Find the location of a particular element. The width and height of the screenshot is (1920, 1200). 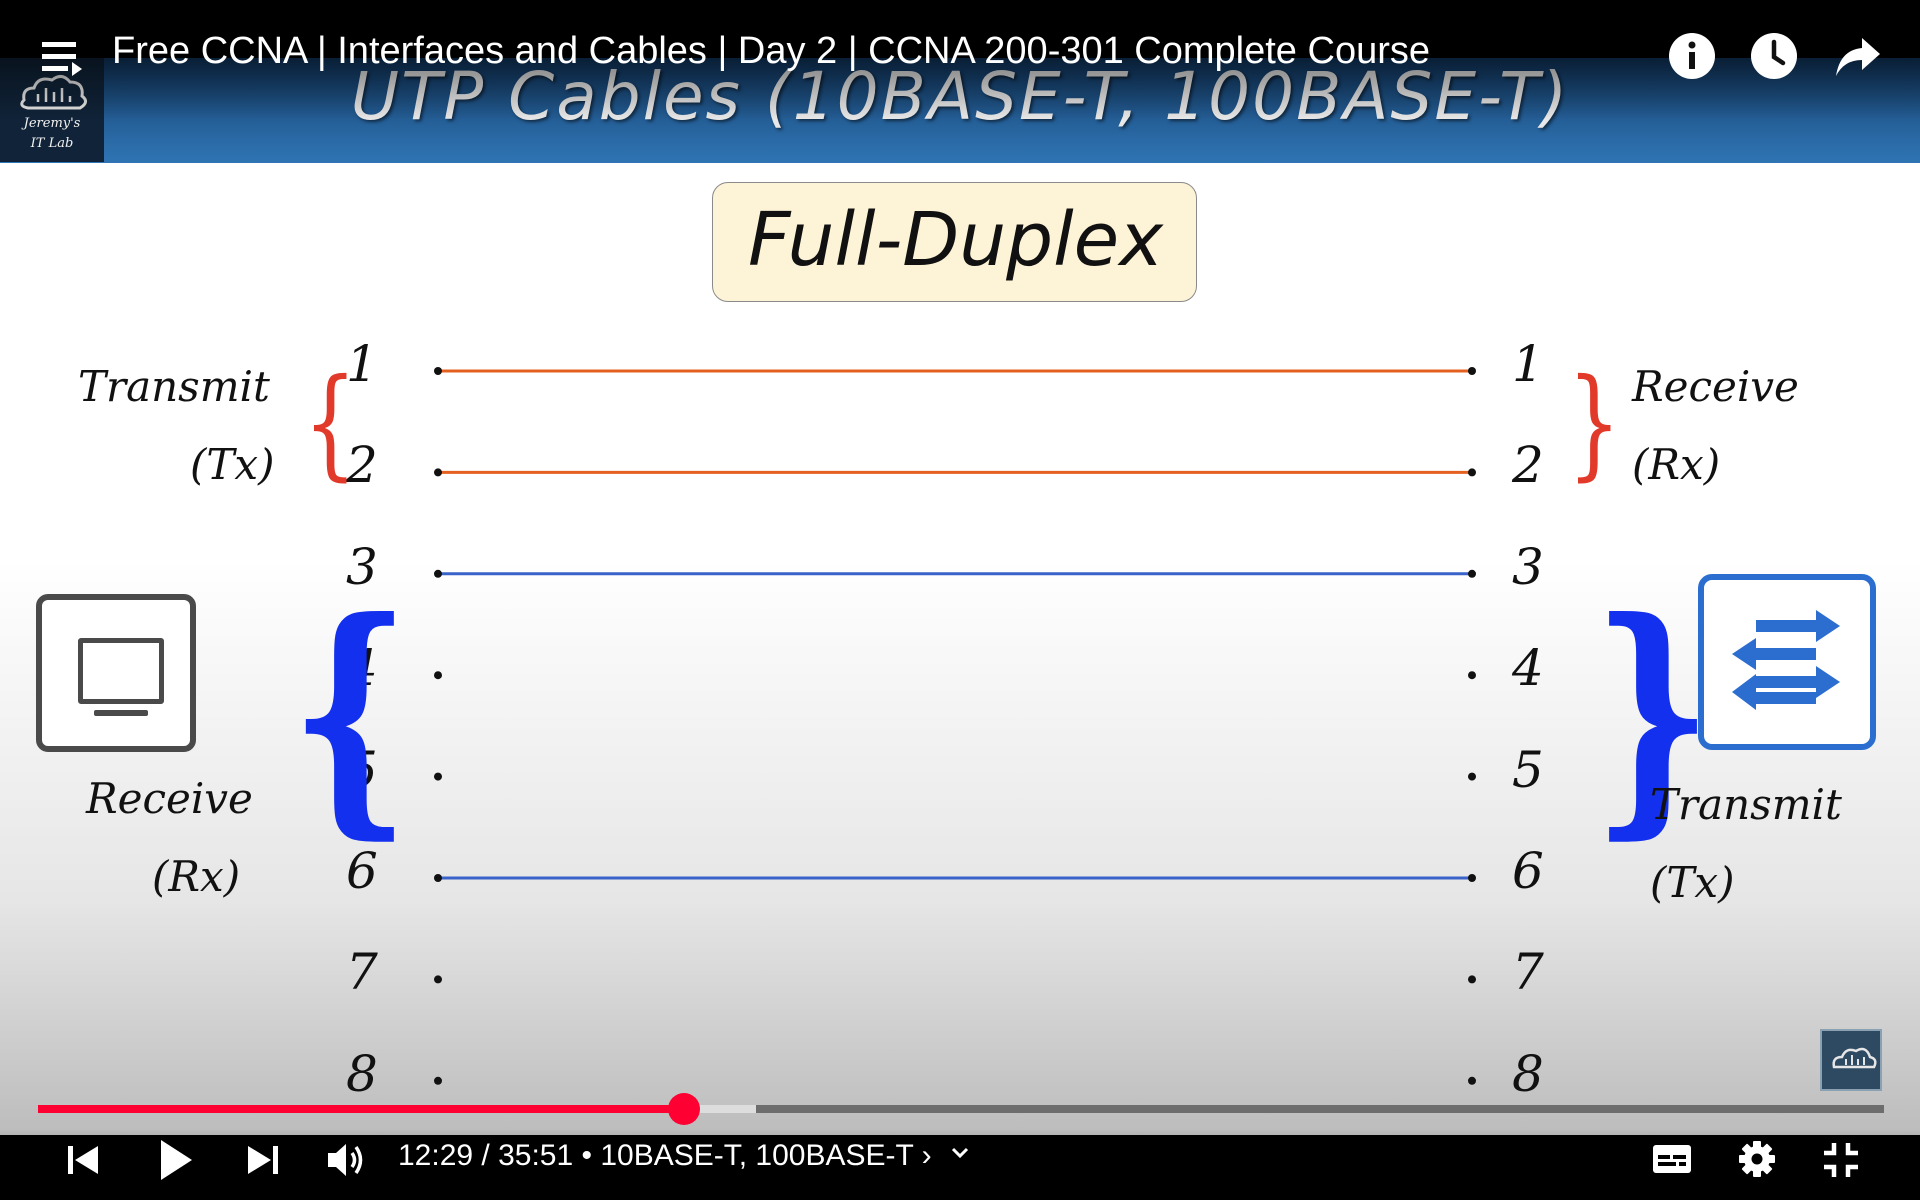

mode-label: Full-Duplex is located at coordinates (955, 240).